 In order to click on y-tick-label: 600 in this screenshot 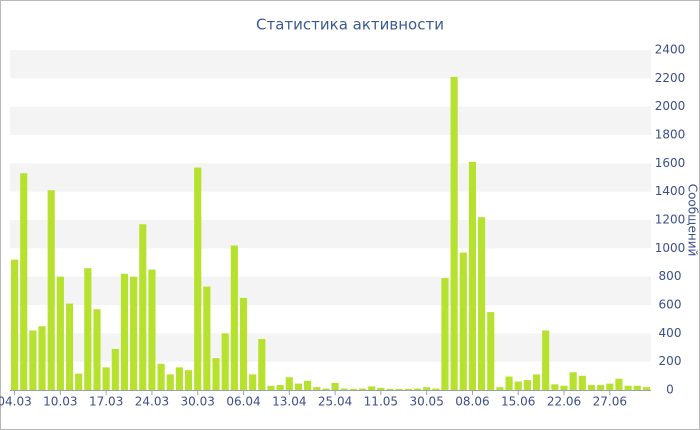, I will do `click(670, 305)`.